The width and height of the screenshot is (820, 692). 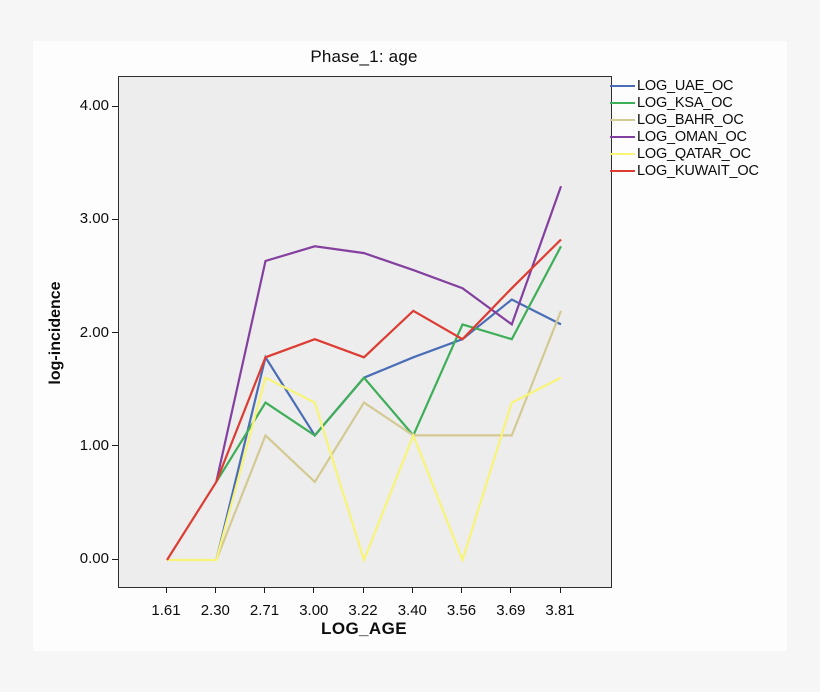 I want to click on x-tick-label: 2.30, so click(x=215, y=610).